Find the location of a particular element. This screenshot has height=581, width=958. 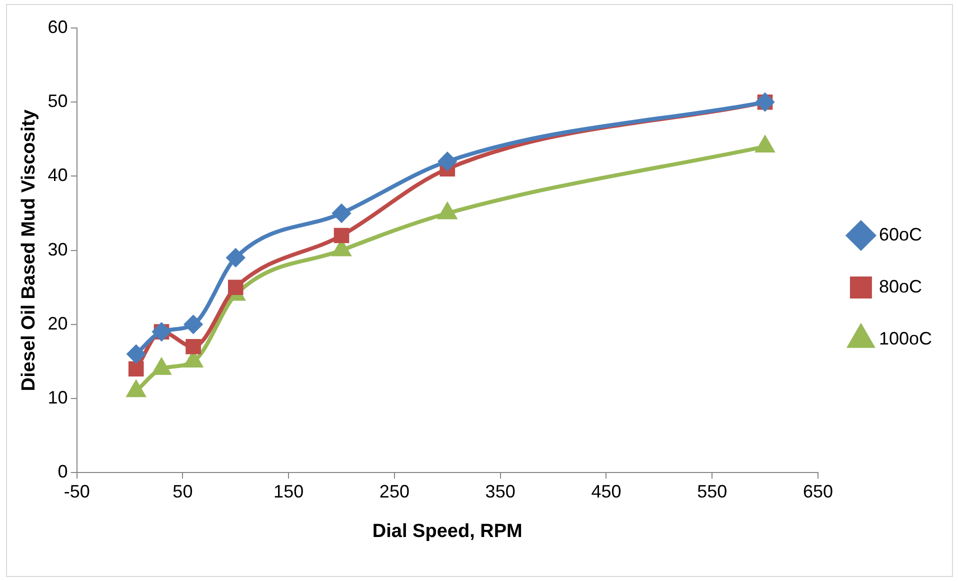

x-tick-label: 350 is located at coordinates (500, 491).